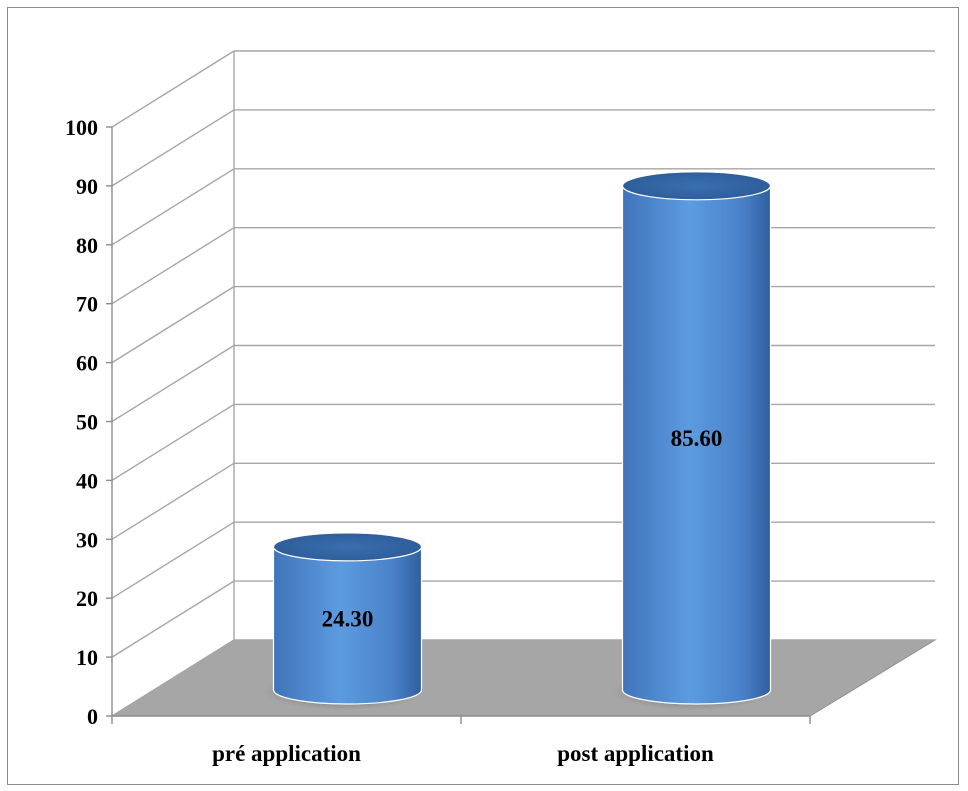 This screenshot has height=791, width=968. What do you see at coordinates (87, 363) in the screenshot?
I see `y-tick-label-60: 60` at bounding box center [87, 363].